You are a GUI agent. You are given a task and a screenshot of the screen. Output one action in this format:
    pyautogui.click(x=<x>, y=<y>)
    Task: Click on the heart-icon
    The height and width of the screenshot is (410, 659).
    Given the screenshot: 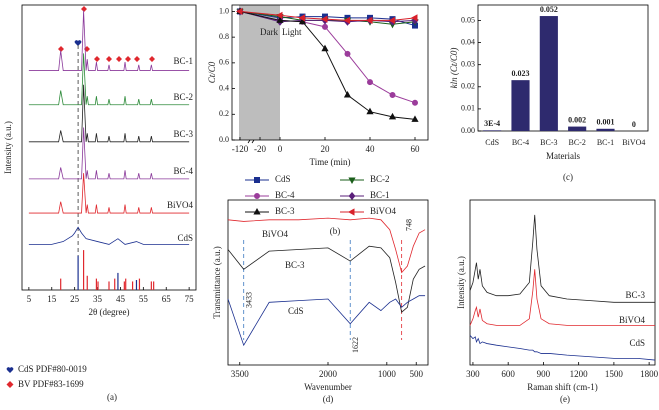 What is the action you would take?
    pyautogui.click(x=78, y=43)
    